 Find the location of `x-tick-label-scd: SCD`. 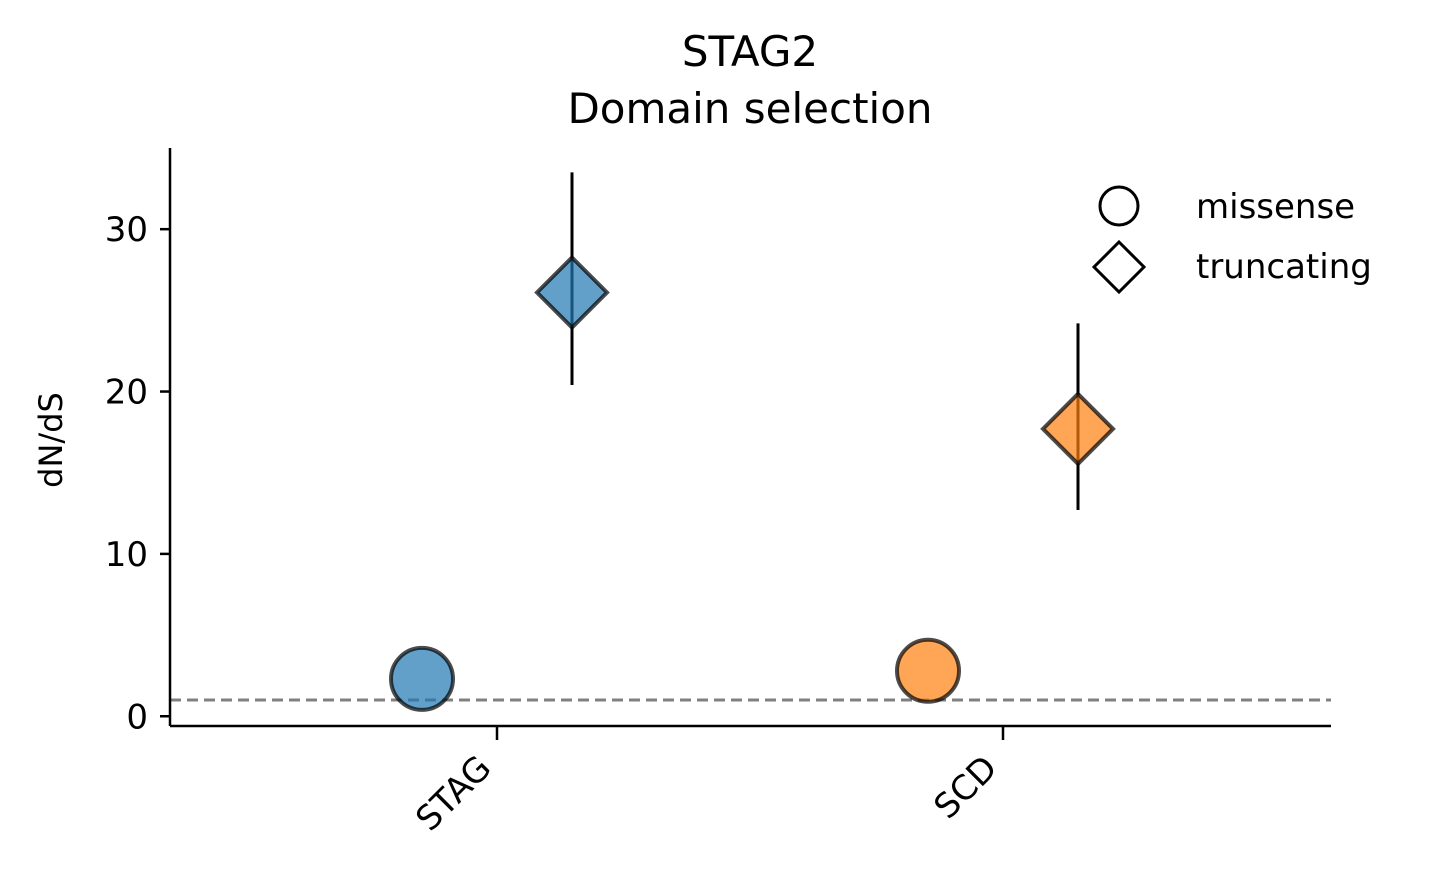

x-tick-label-scd: SCD is located at coordinates (966, 787).